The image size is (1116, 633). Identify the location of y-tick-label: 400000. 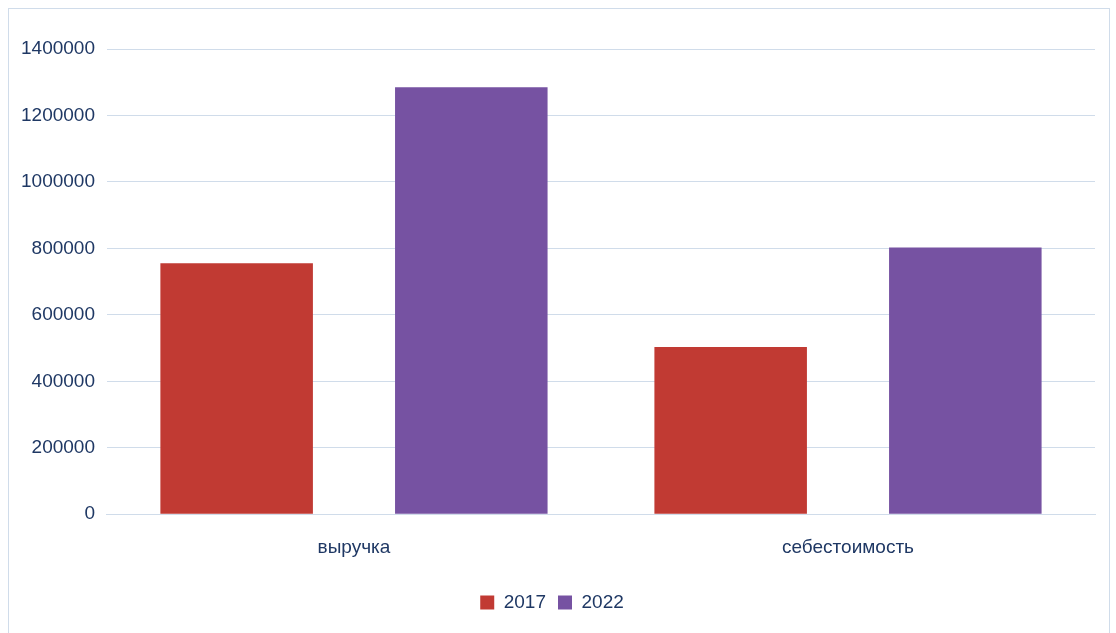
(63, 380).